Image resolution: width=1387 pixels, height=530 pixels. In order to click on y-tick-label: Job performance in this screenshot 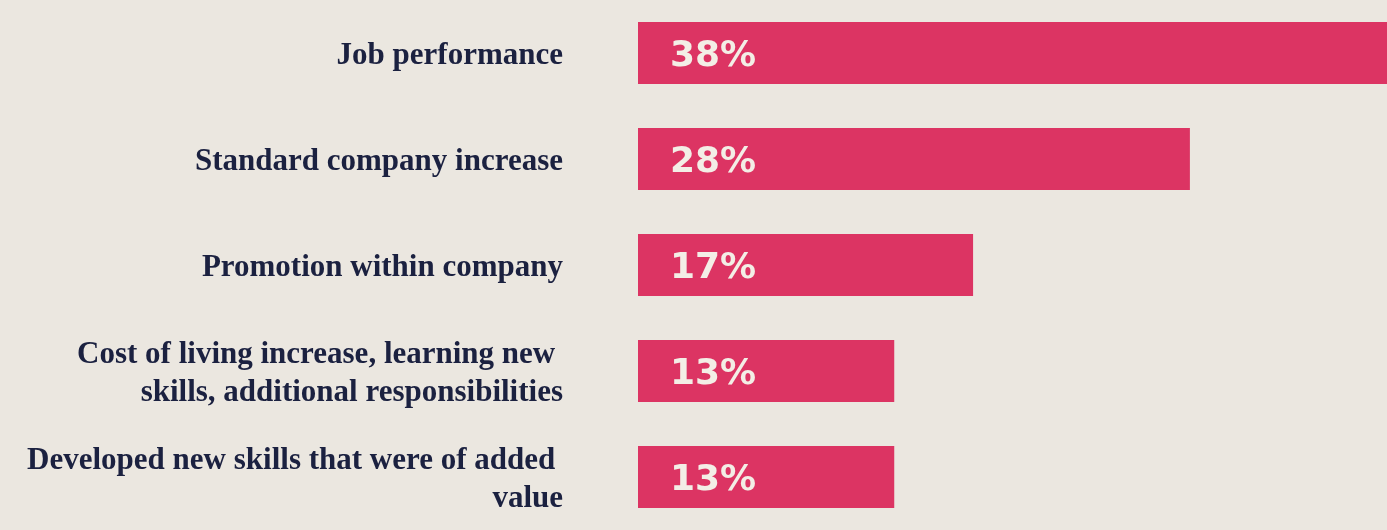, I will do `click(449, 53)`.